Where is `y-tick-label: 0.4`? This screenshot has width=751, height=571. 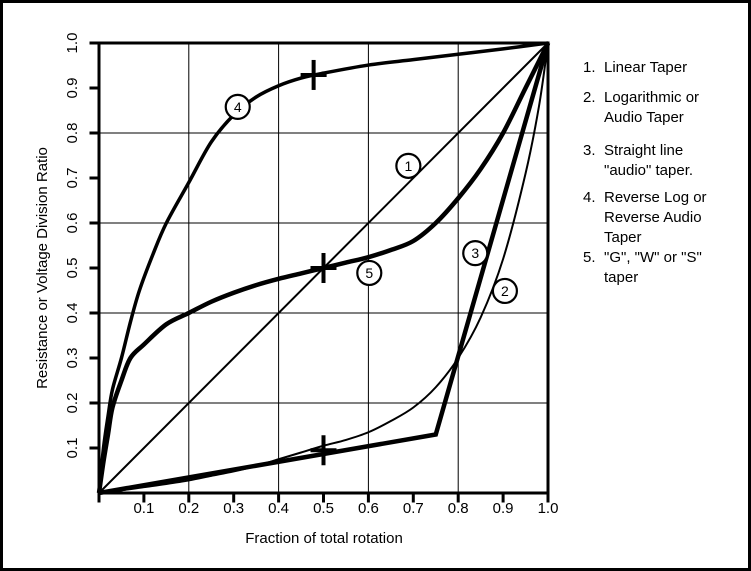
y-tick-label: 0.4 is located at coordinates (72, 313).